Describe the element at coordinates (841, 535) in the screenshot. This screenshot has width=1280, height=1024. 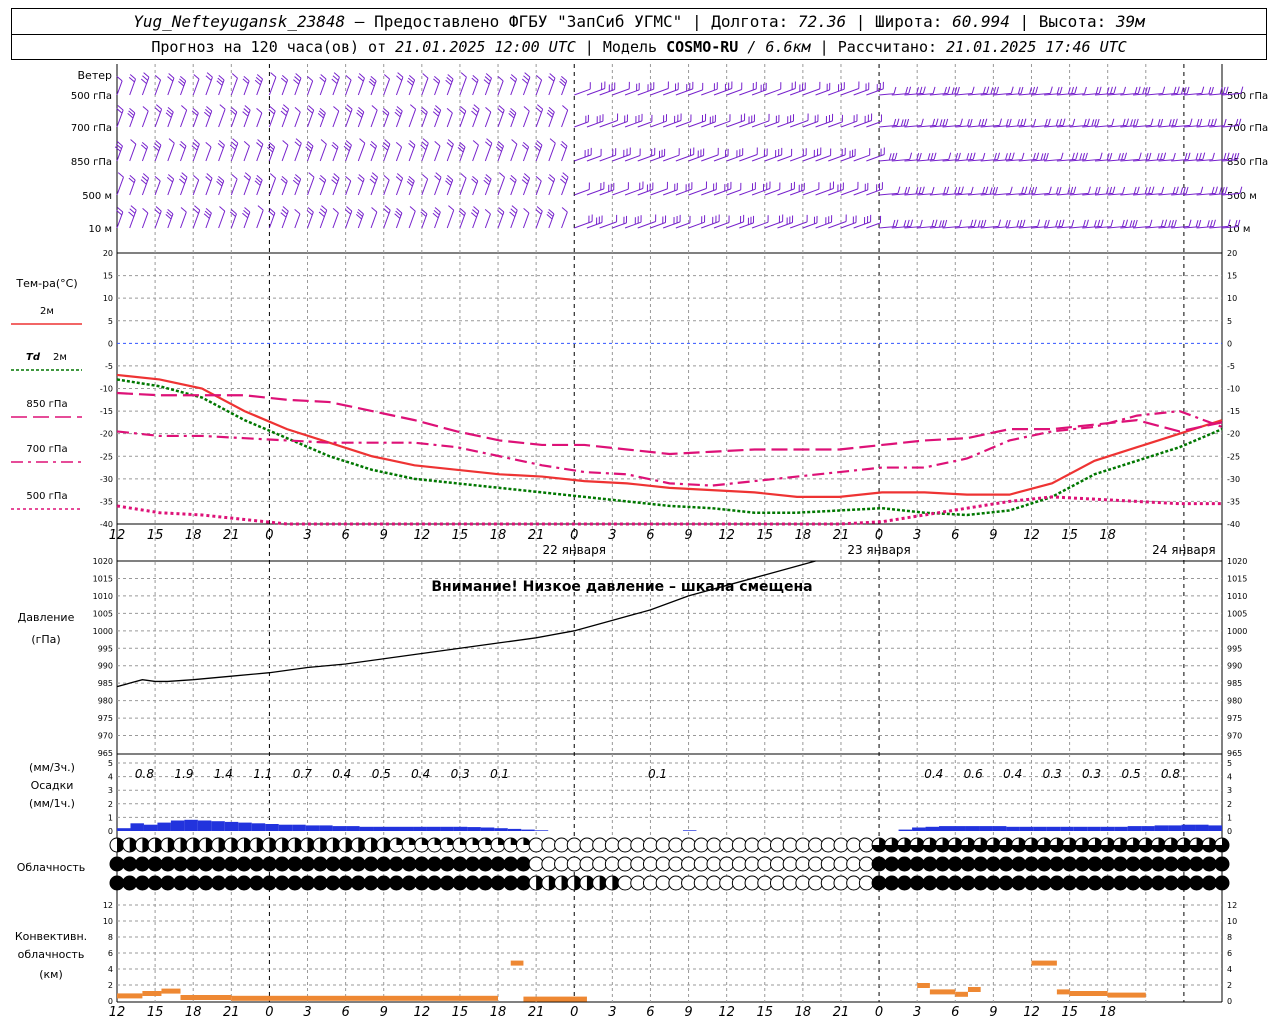
I see `time-tick-label: 21` at that location.